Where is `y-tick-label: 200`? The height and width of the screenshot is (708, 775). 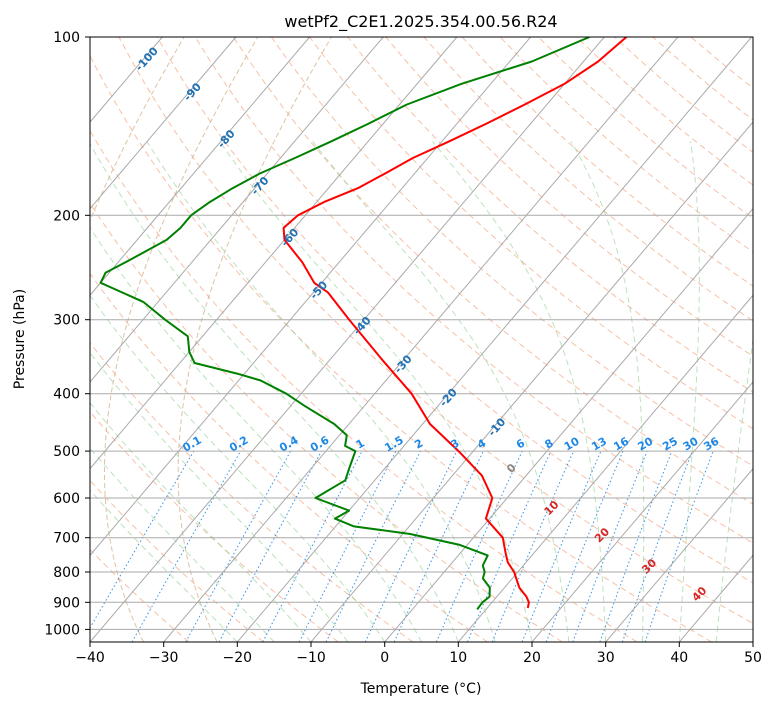 y-tick-label: 200 is located at coordinates (66, 216).